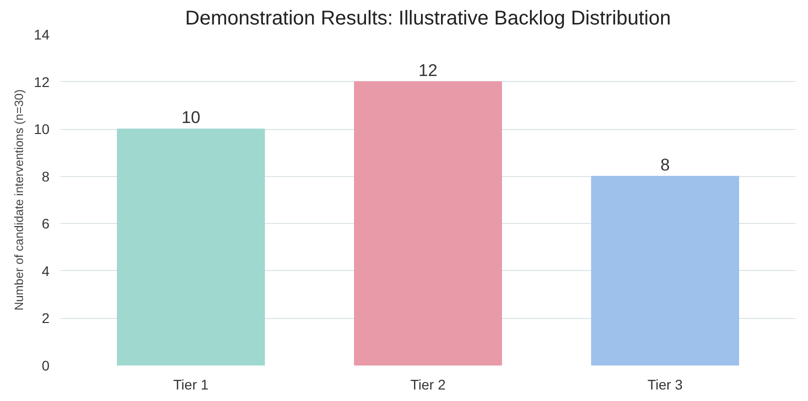 The image size is (808, 401). I want to click on chart-title: Demonstration Results: Illustrative Backlog Distribution, so click(428, 19).